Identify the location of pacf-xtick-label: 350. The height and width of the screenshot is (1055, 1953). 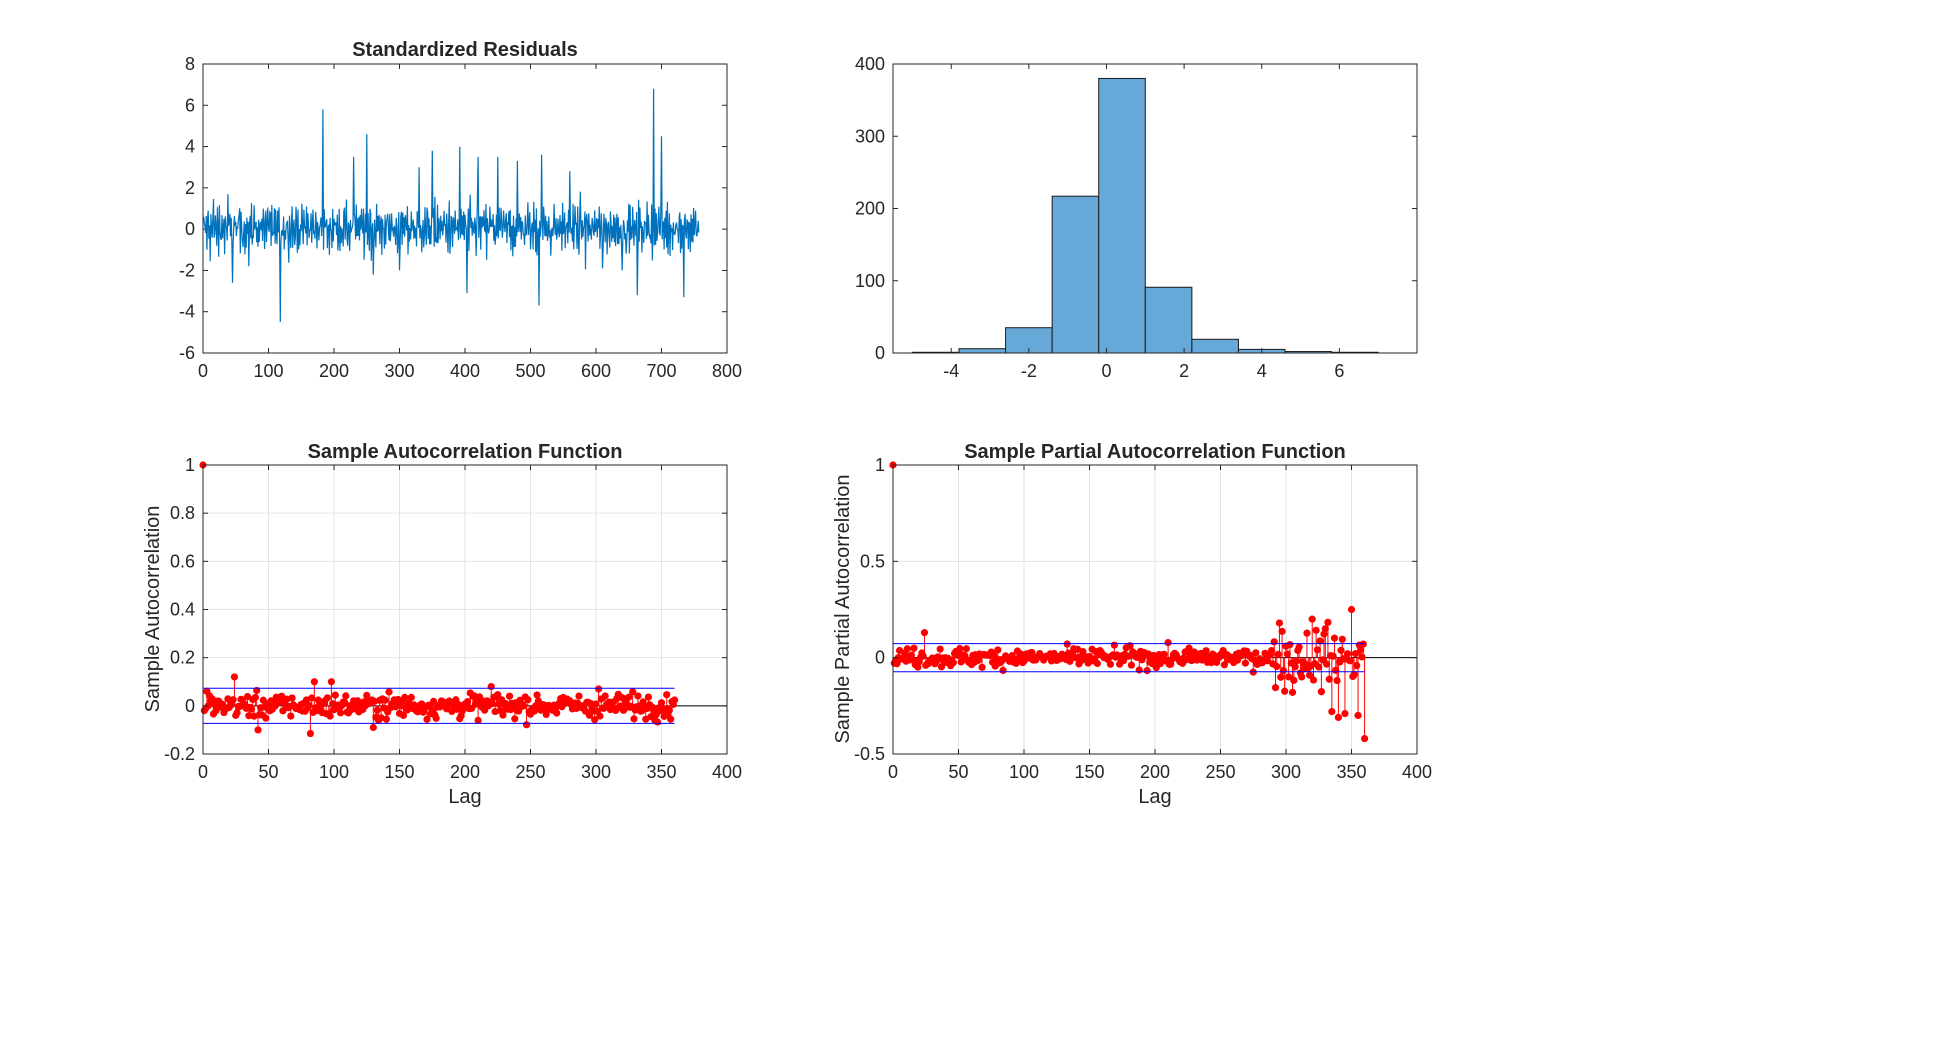
(1351, 772).